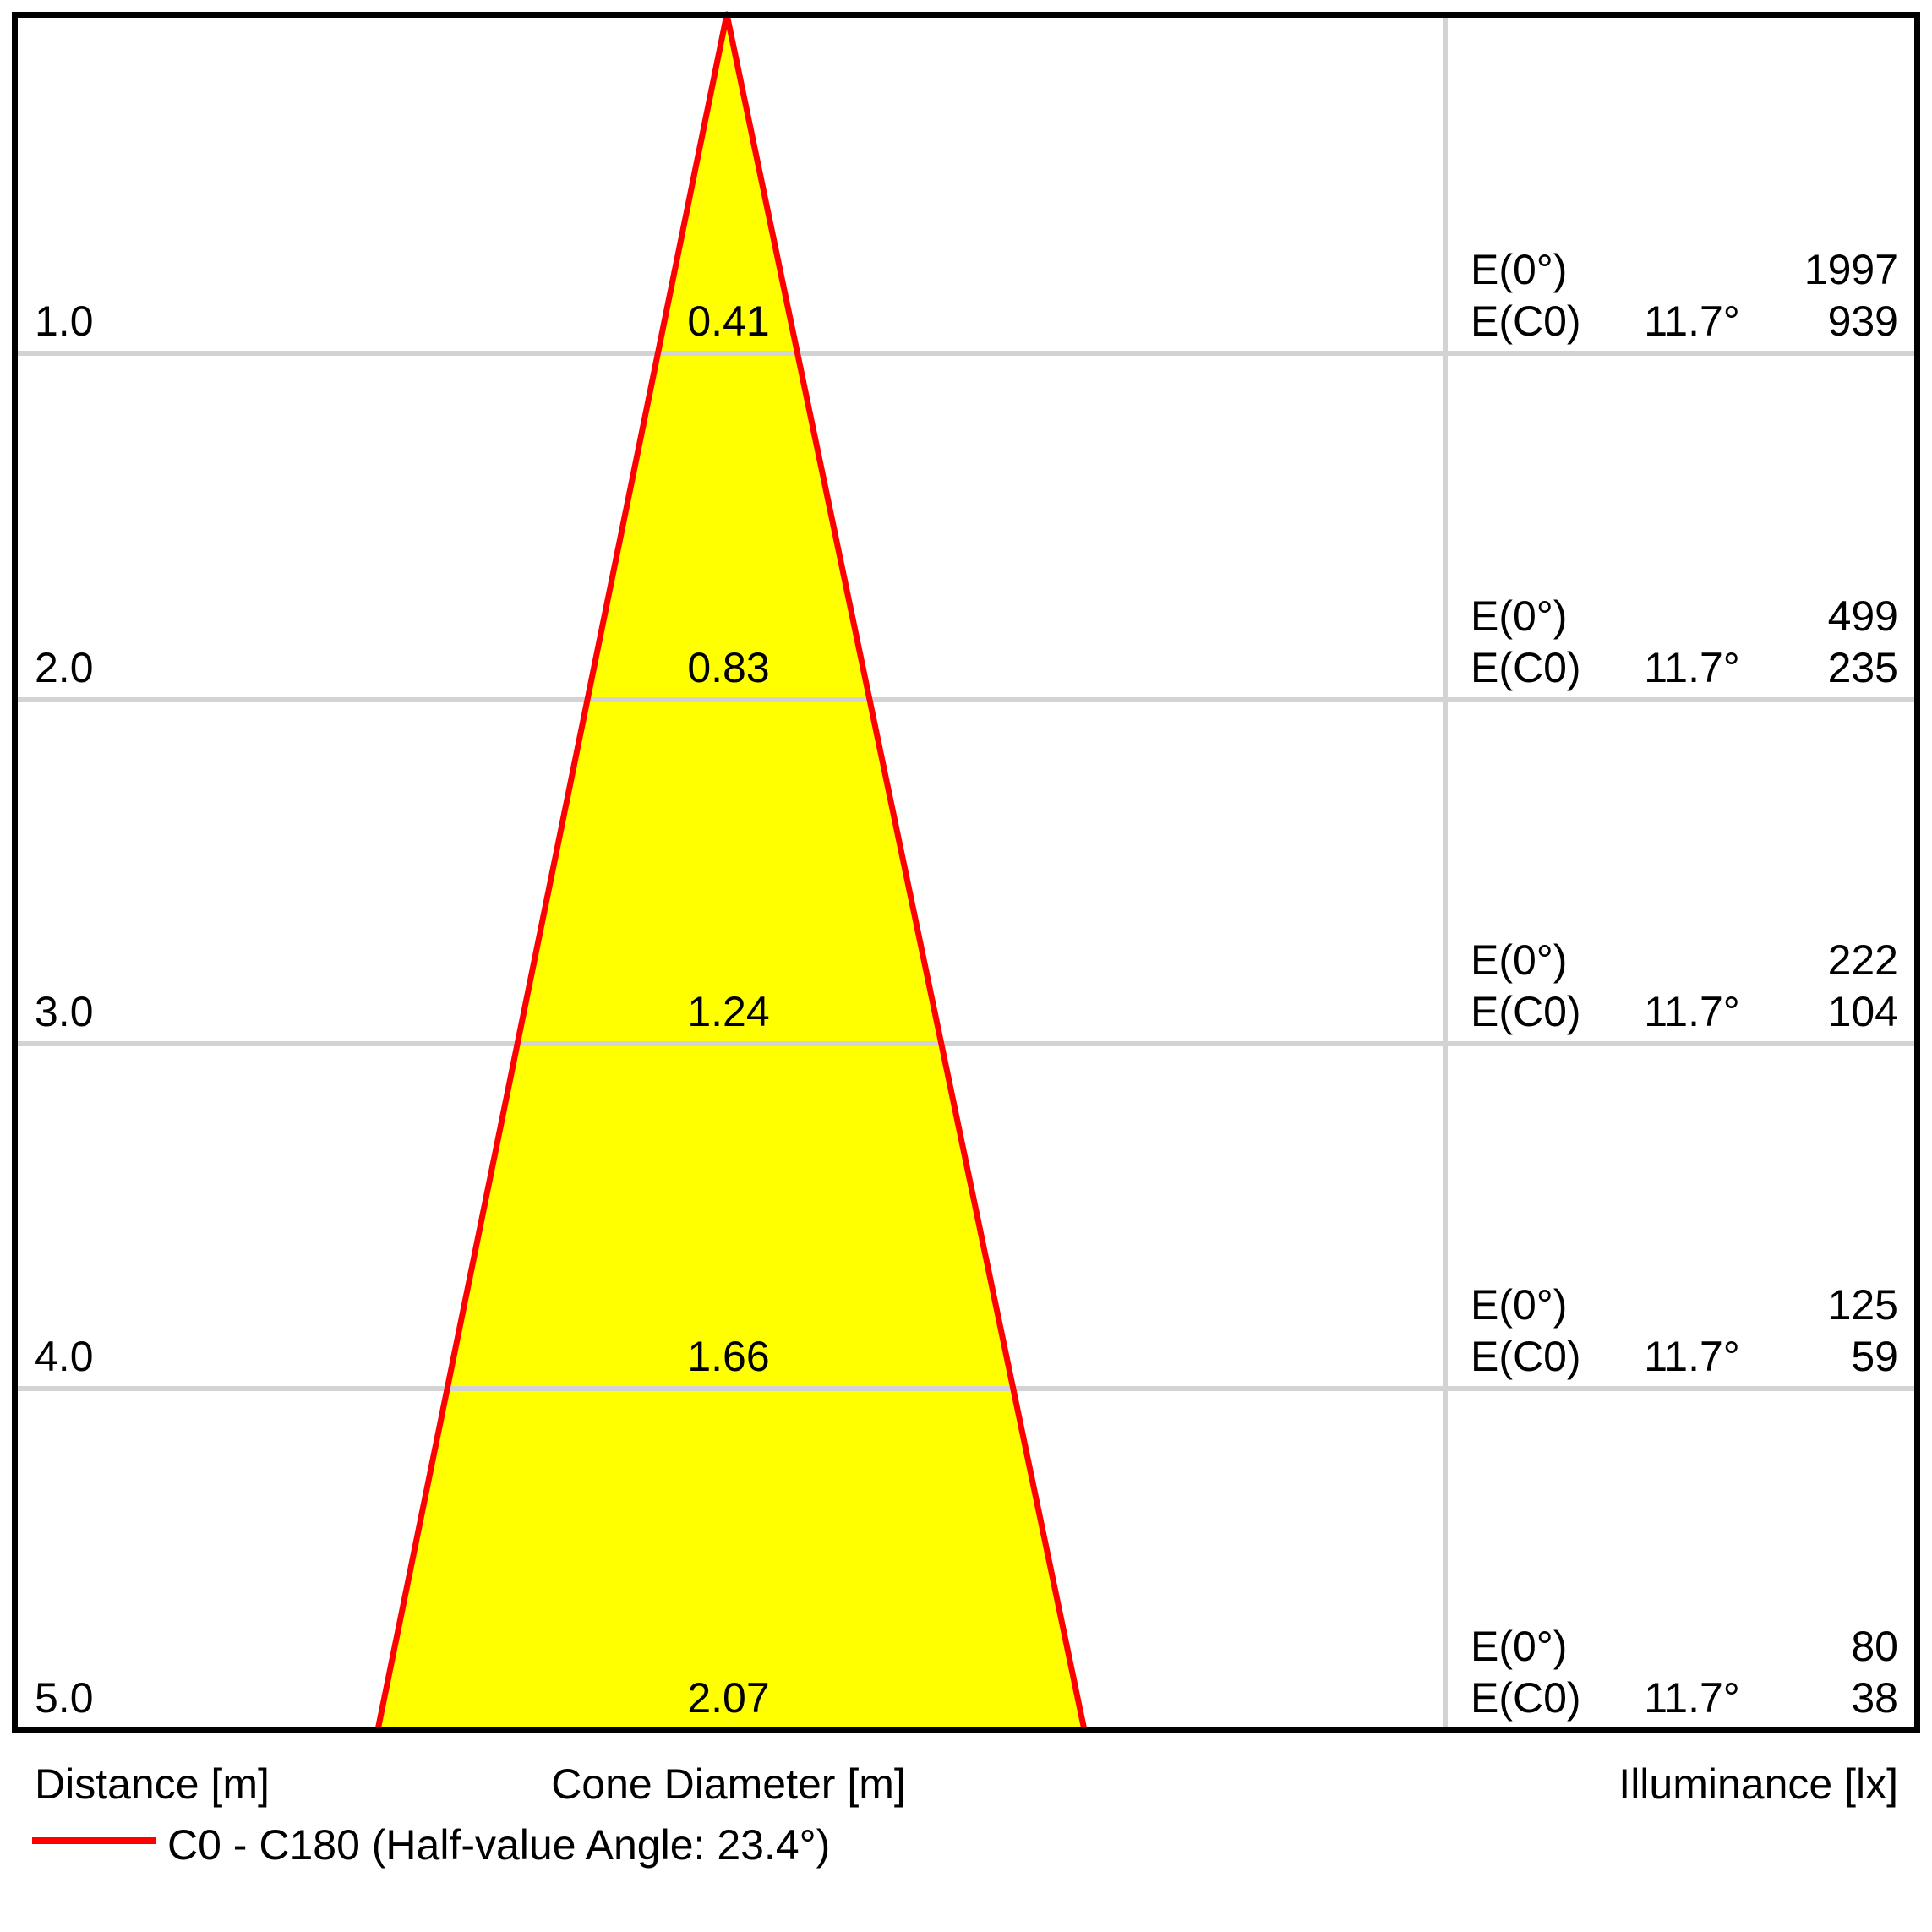  I want to click on ec0-value: 235, so click(1862, 667).